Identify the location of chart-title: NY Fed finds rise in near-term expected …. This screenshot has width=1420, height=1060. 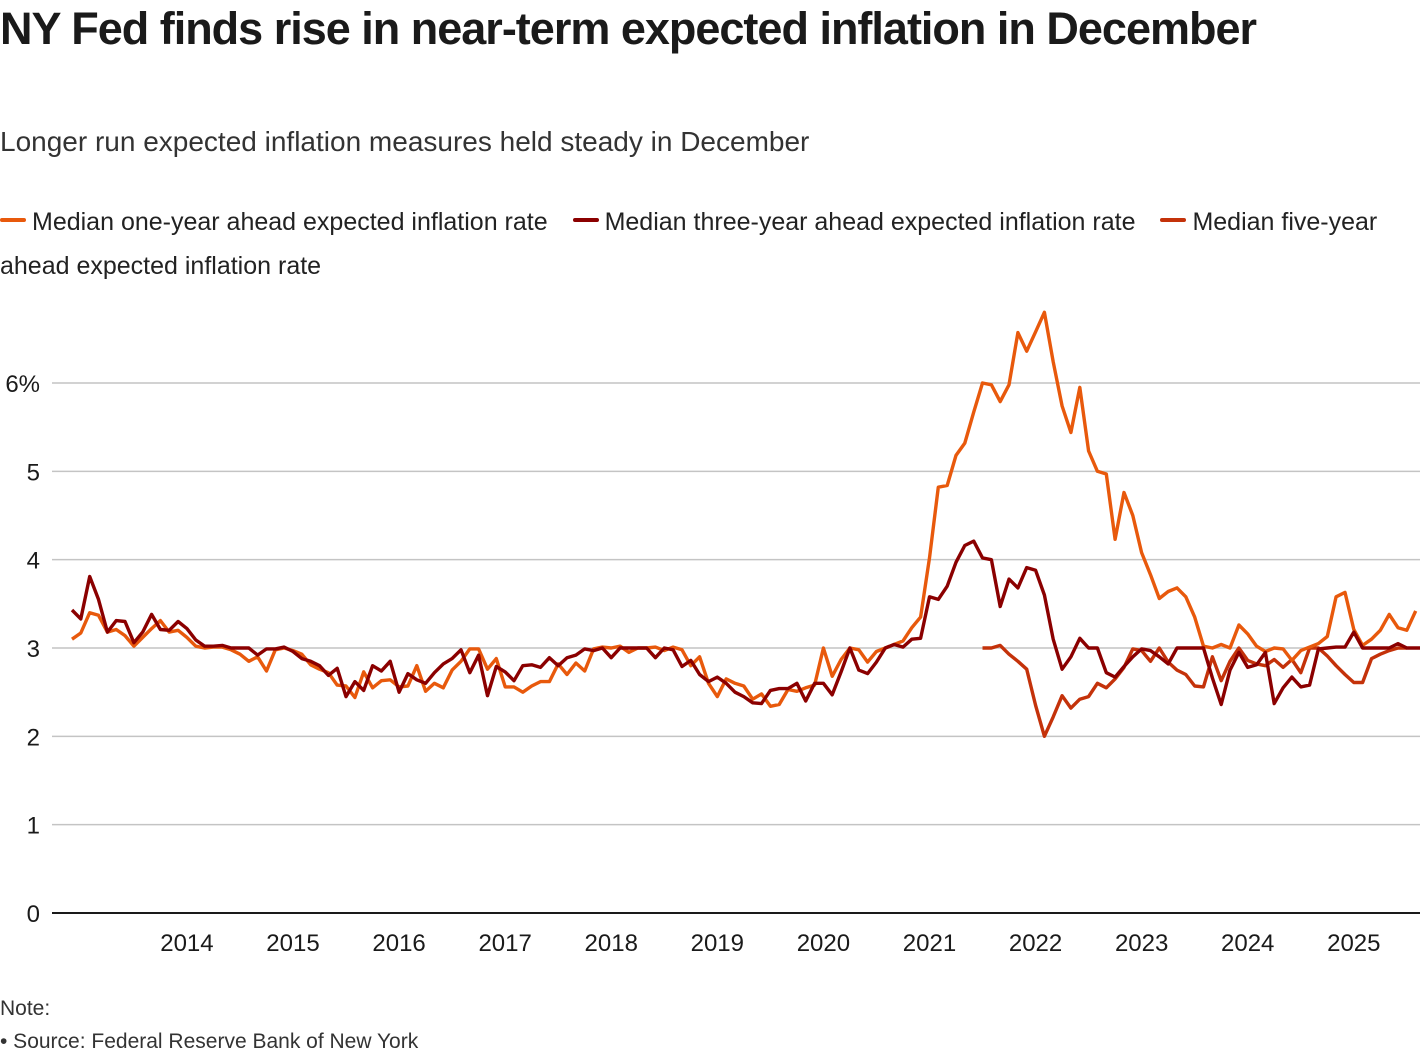
(628, 28).